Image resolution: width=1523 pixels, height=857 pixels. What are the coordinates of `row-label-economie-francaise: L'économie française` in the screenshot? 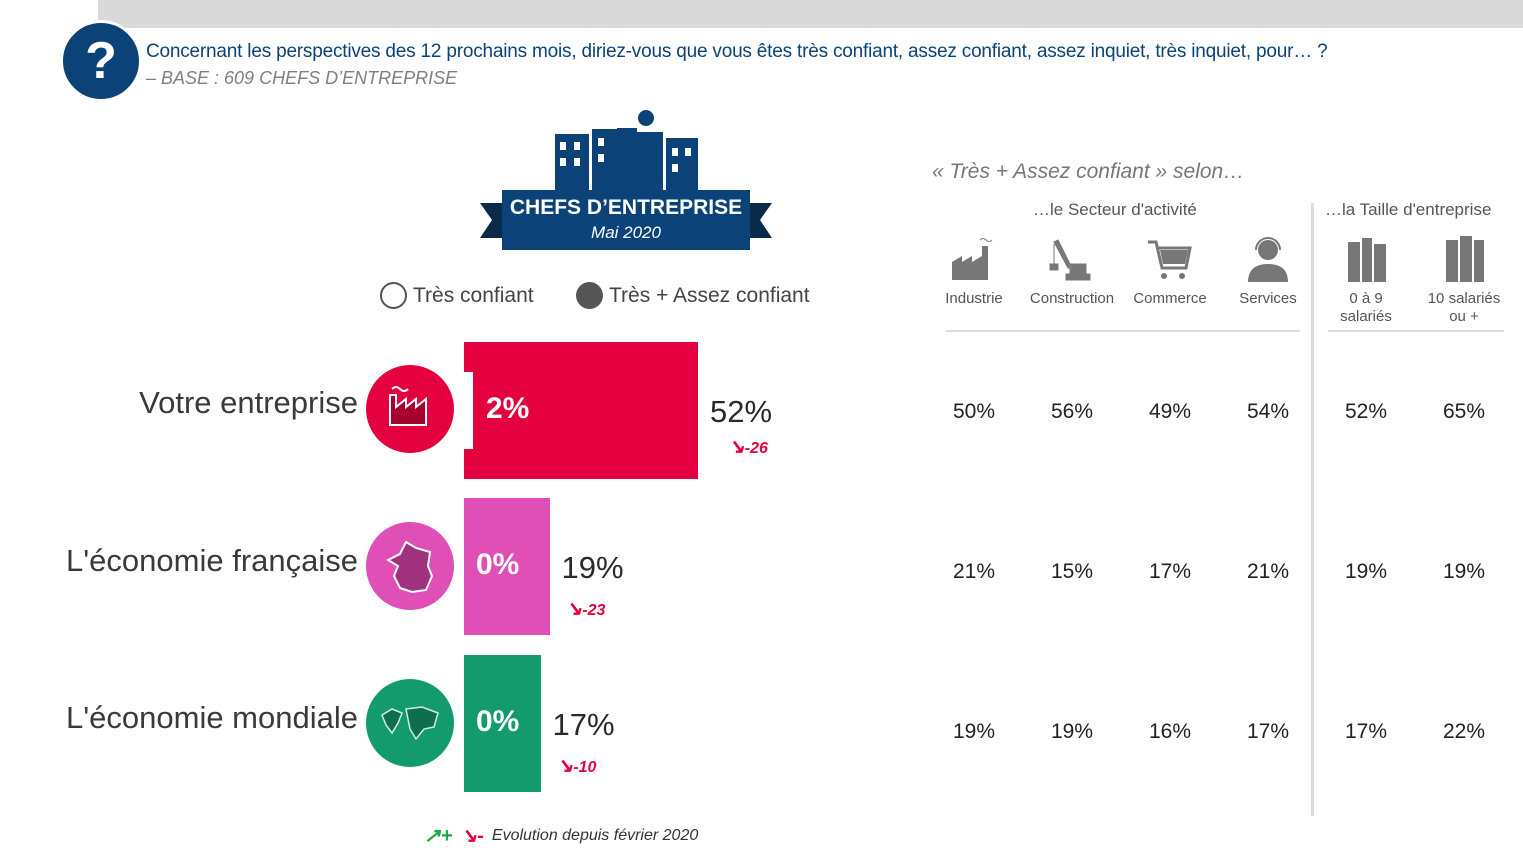 It's located at (212, 560).